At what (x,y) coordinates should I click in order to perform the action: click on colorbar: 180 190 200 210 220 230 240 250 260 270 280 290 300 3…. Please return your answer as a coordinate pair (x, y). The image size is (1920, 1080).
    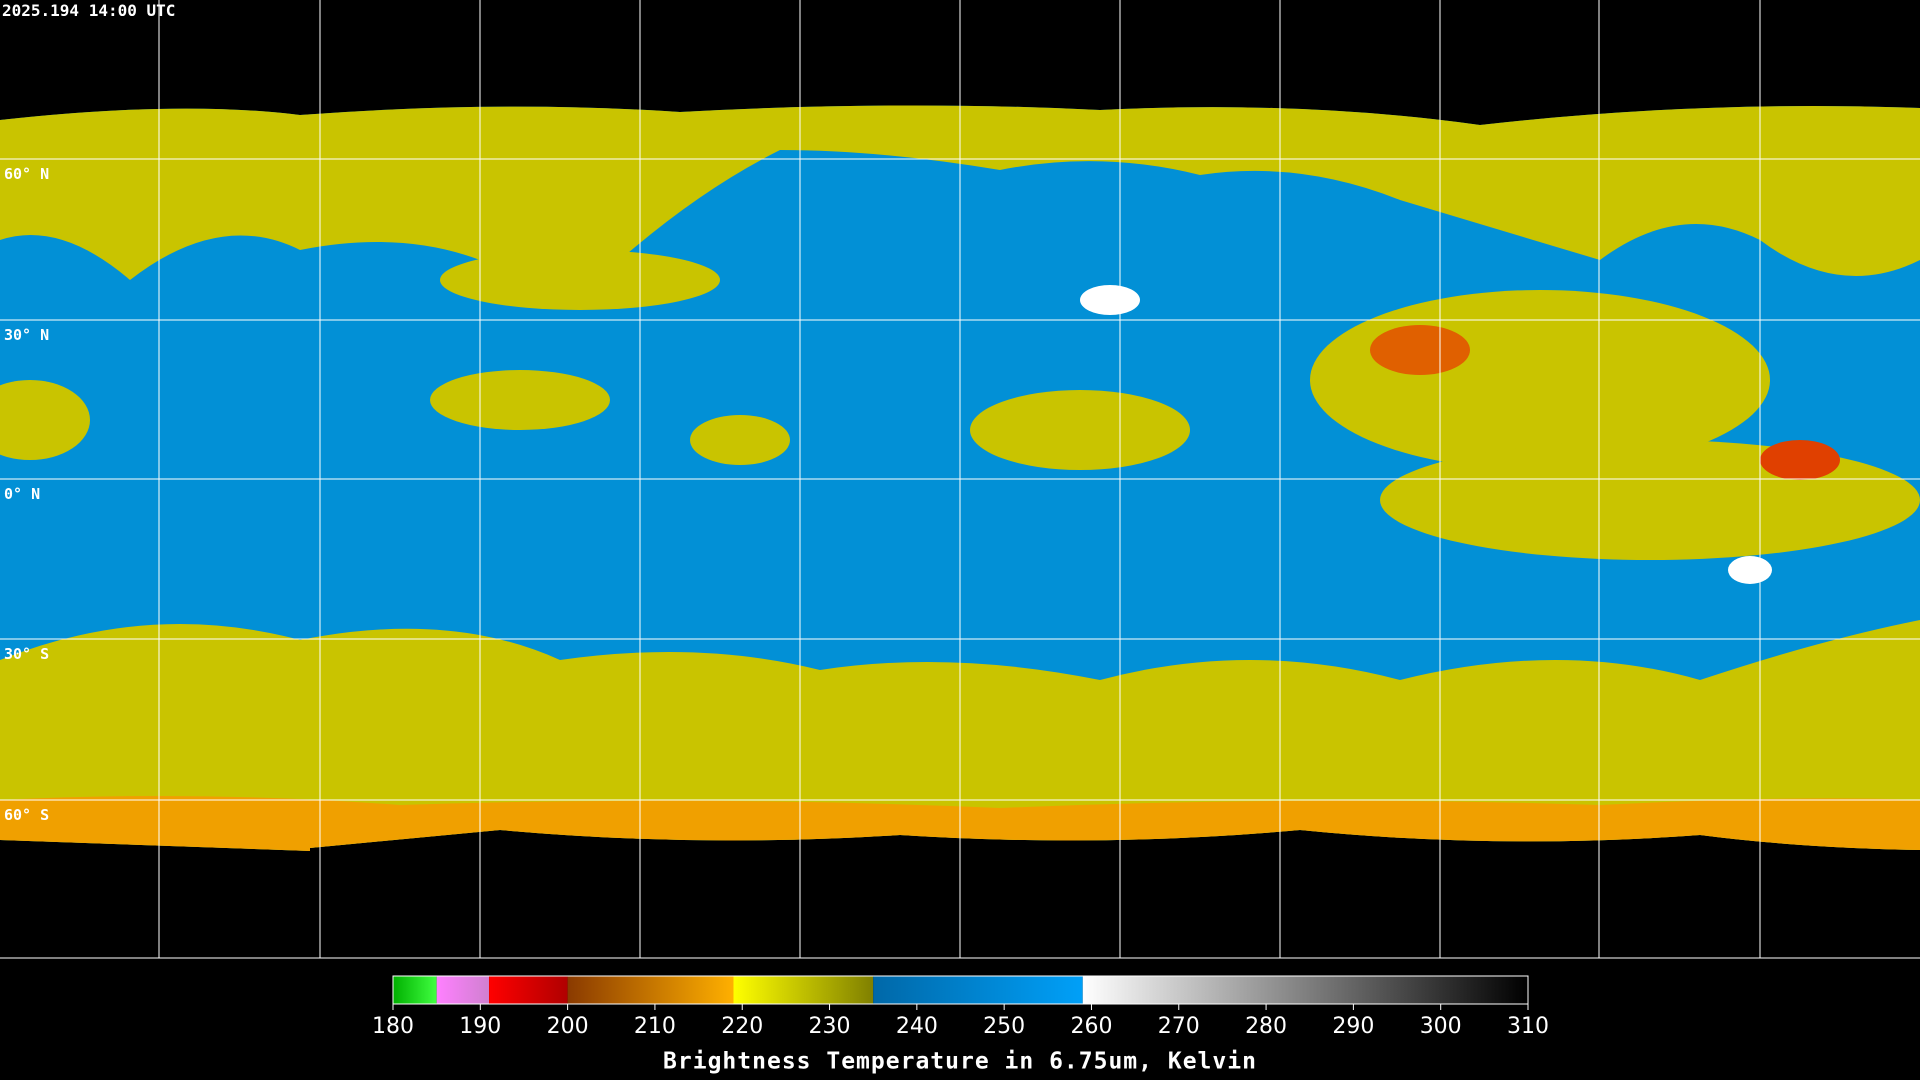
    Looking at the image, I should click on (960, 1007).